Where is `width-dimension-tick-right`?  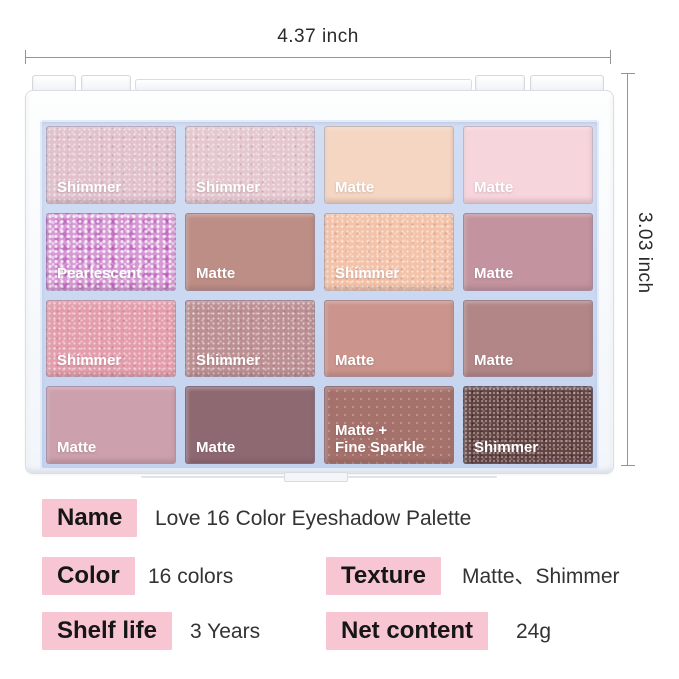
width-dimension-tick-right is located at coordinates (610, 57).